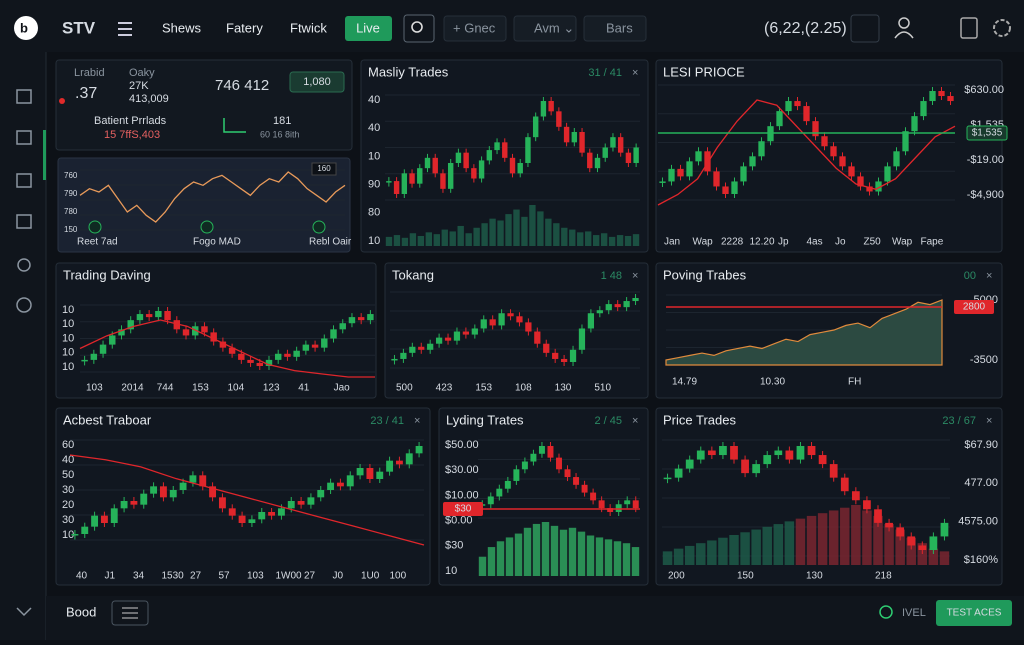 The height and width of the screenshot is (645, 1024). I want to click on x-label: 123, so click(271, 388).